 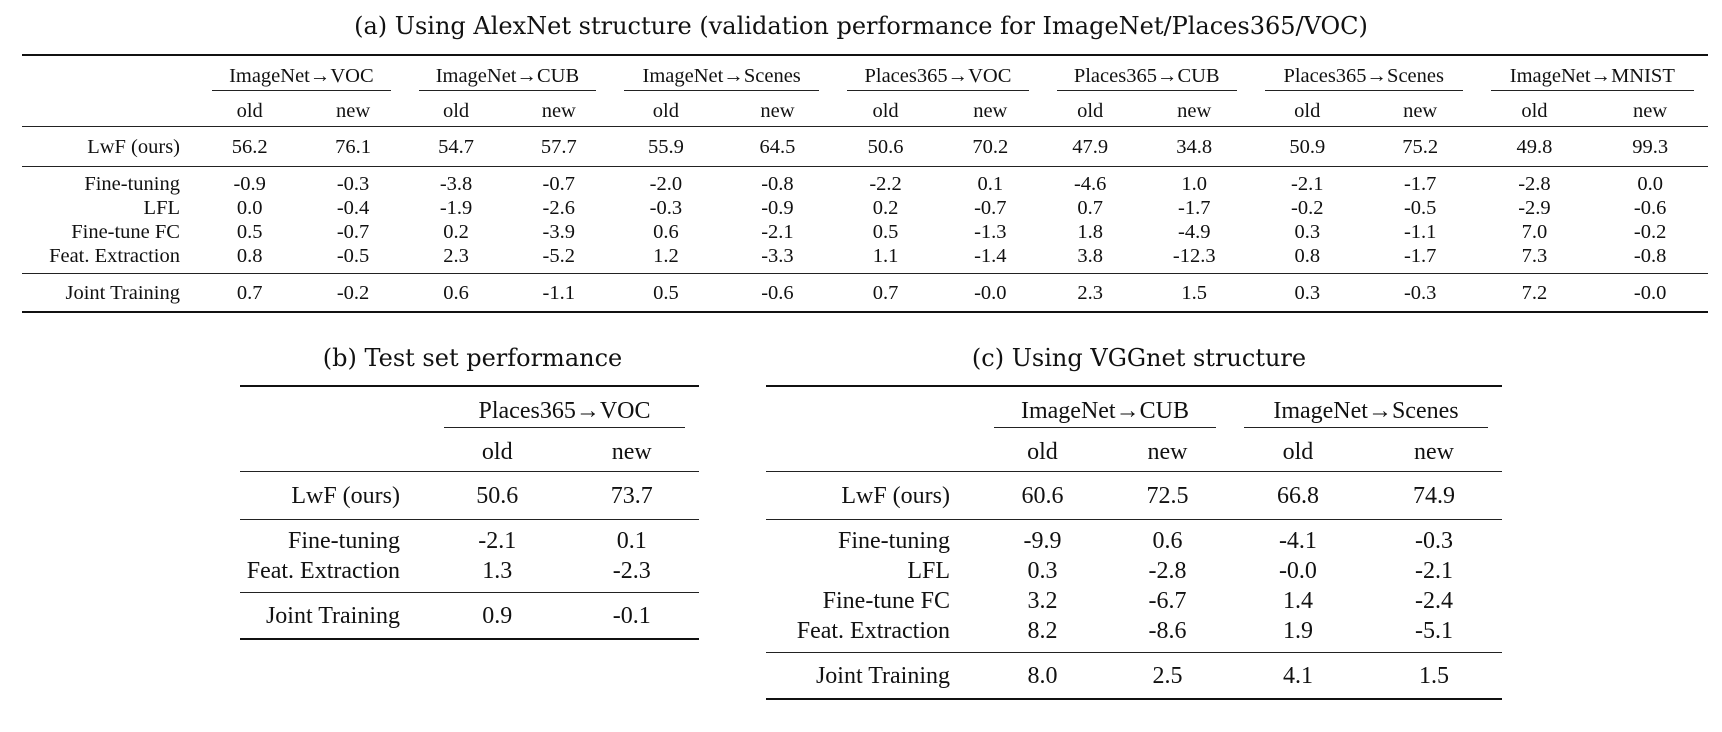 I want to click on header-row-groups: Places365→VOC, so click(x=469, y=409).